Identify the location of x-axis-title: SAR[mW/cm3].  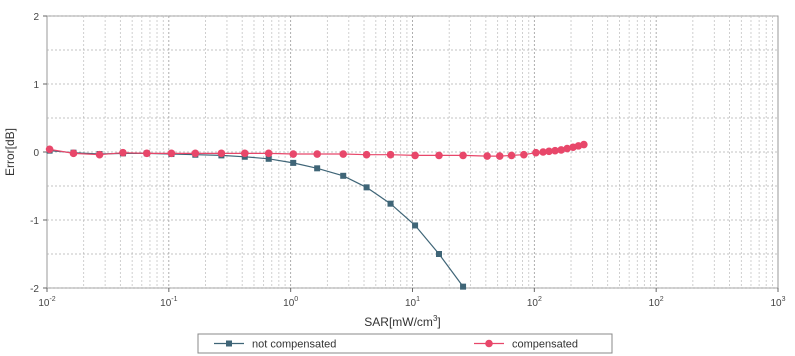
(402, 321).